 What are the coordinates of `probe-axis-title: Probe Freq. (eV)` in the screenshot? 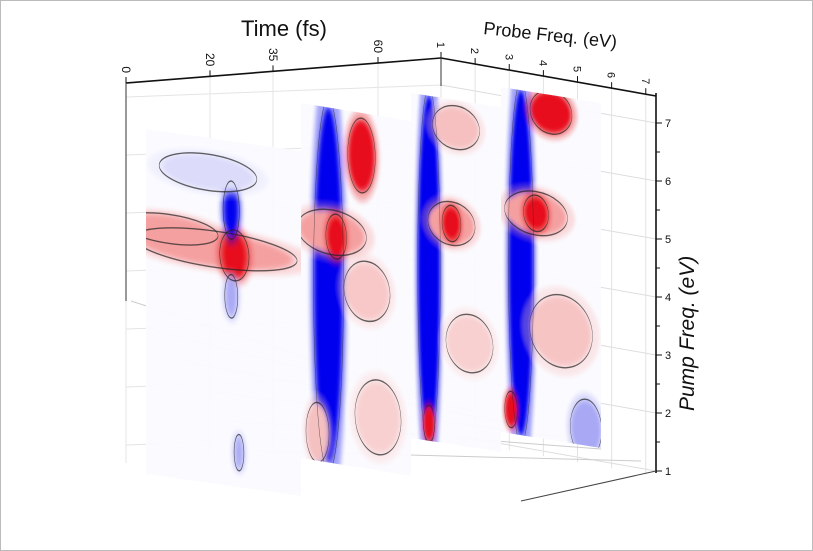 It's located at (550, 35).